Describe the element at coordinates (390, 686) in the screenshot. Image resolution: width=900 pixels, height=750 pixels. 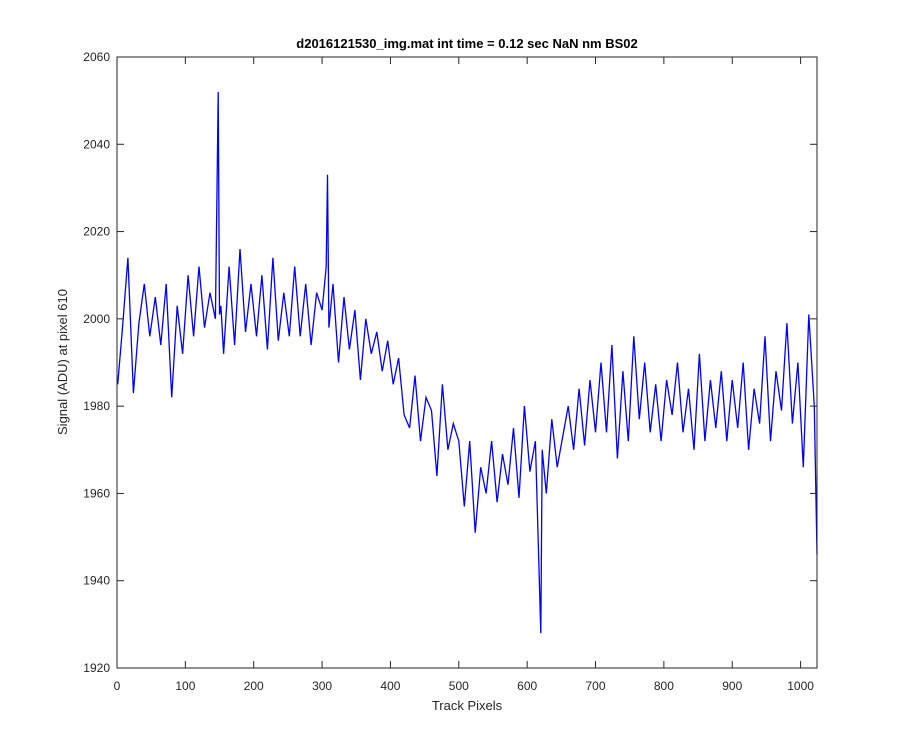
I see `x-tick-label: 400` at that location.